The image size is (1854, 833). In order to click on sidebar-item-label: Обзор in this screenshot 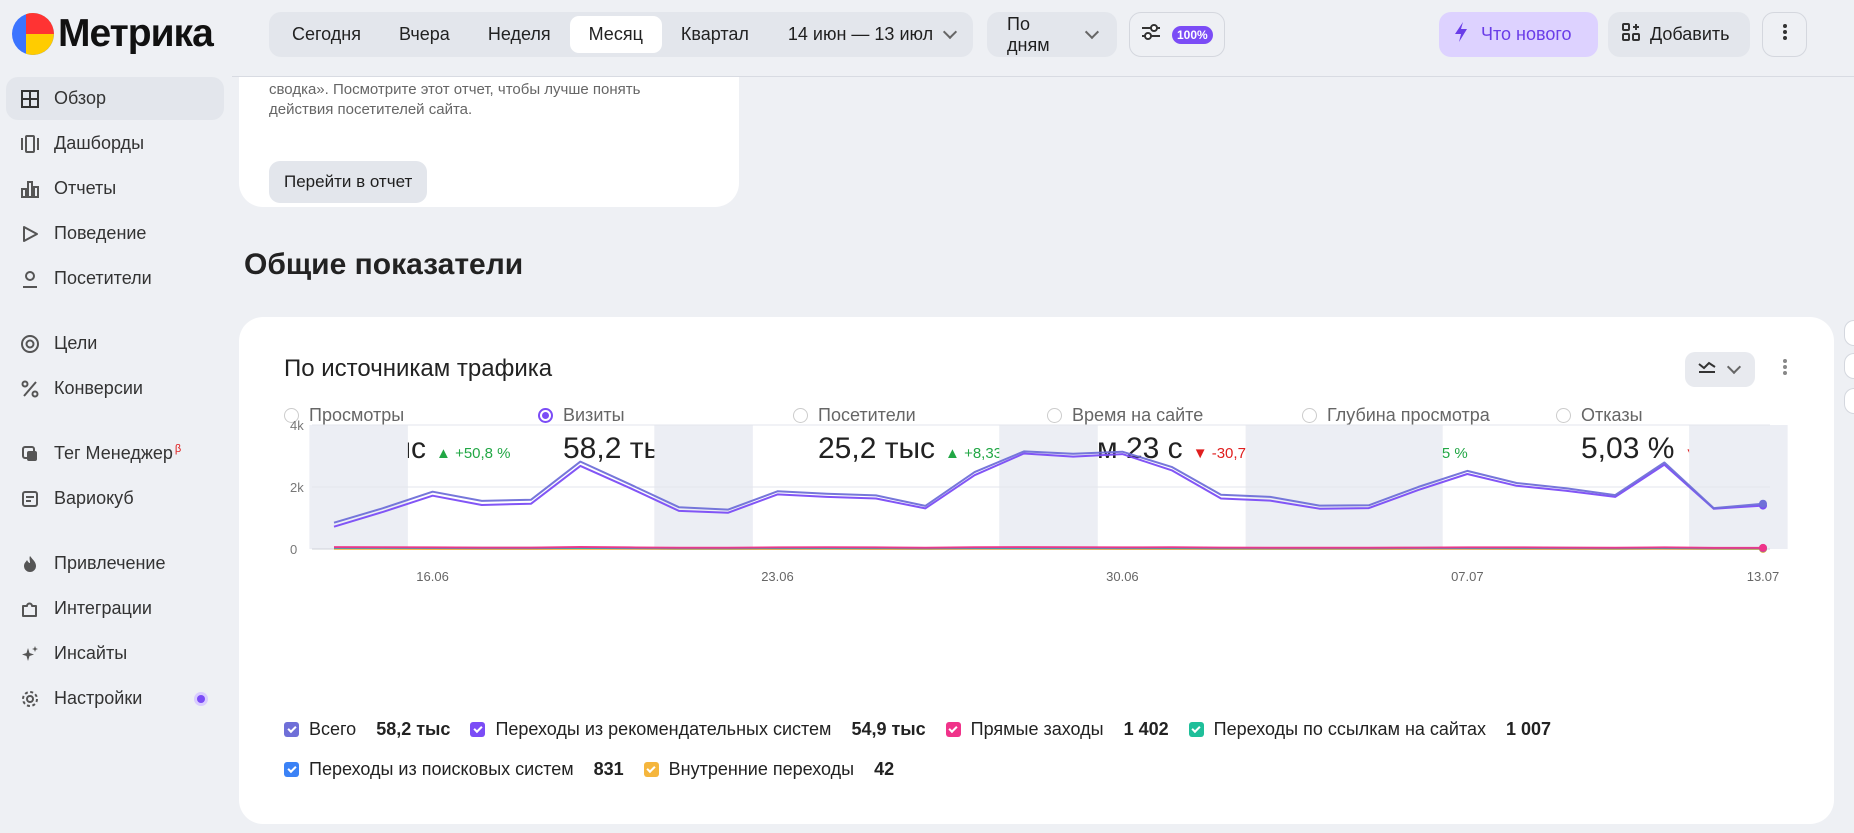, I will do `click(80, 98)`.